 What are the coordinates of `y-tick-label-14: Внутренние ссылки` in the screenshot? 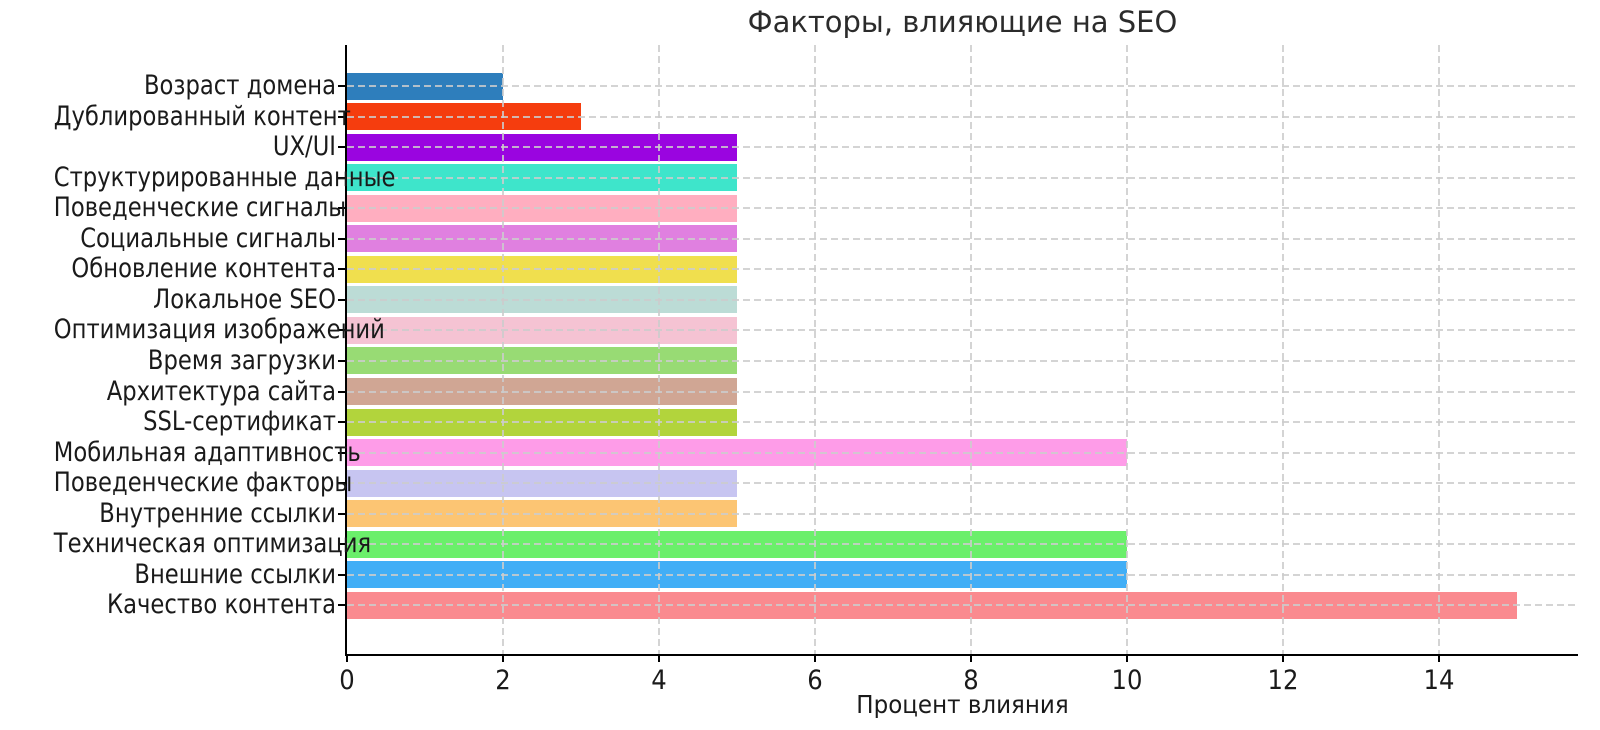 It's located at (217, 513).